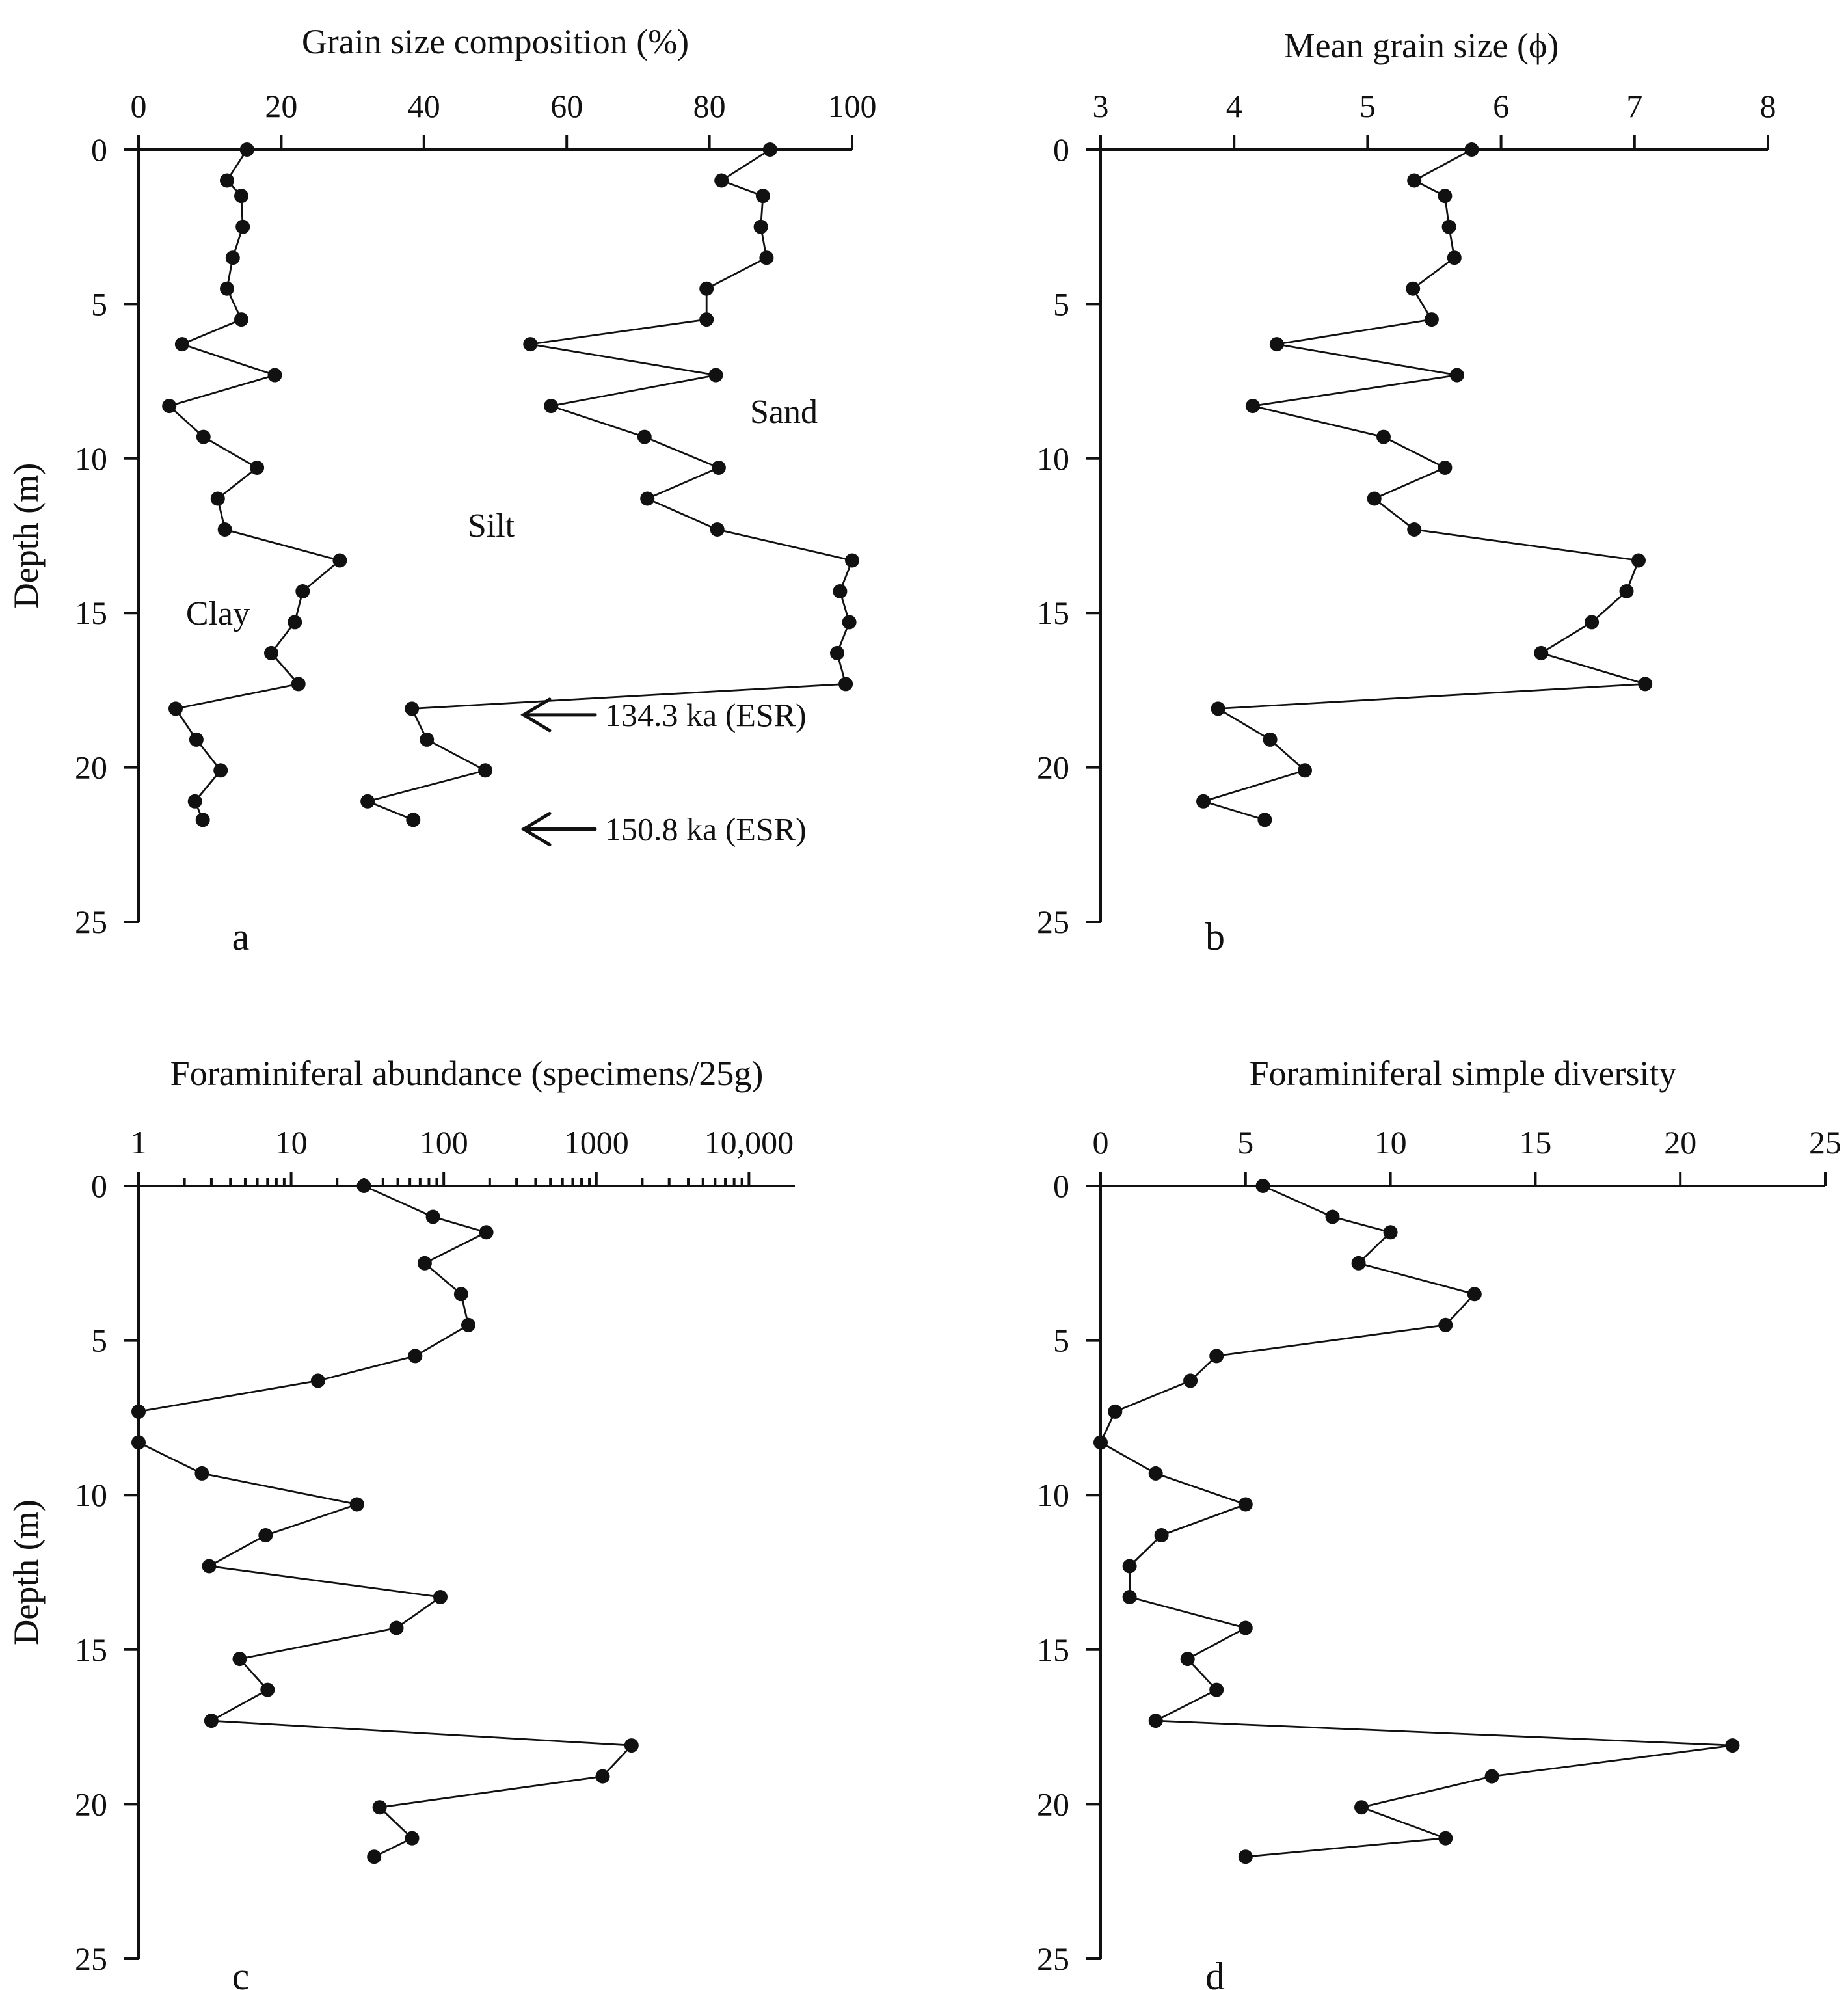 The width and height of the screenshot is (1848, 1990). I want to click on series-line-clay, so click(254, 485).